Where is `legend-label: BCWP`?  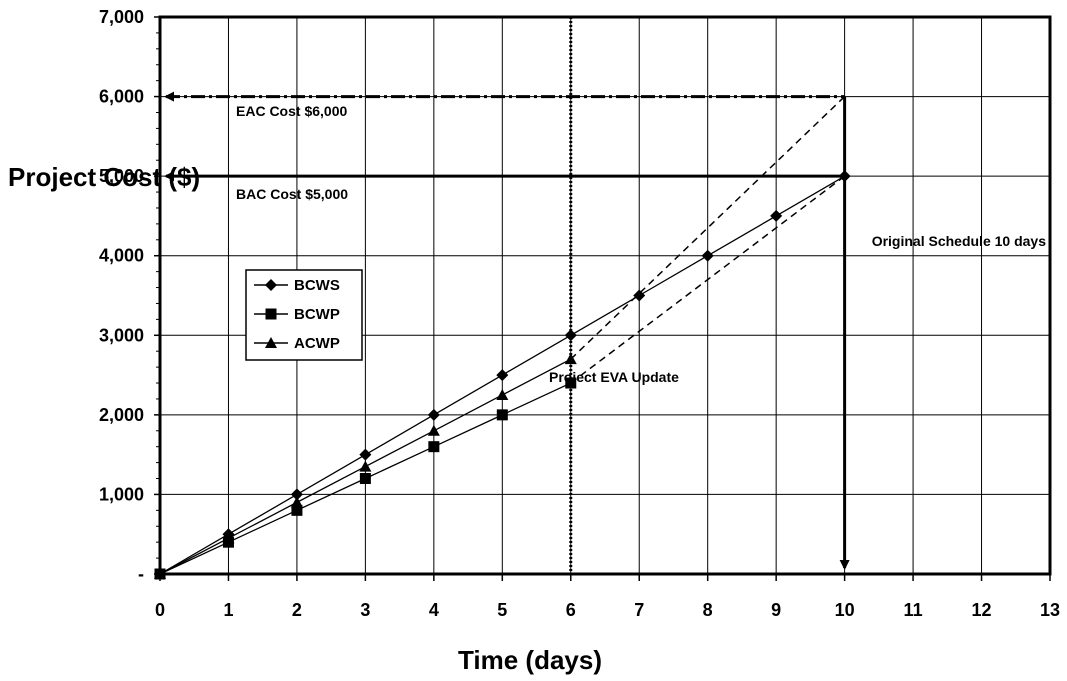 legend-label: BCWP is located at coordinates (317, 314).